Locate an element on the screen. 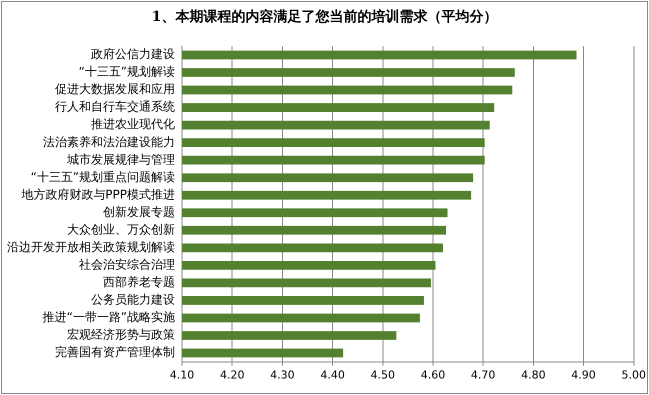  y-tick-label: 城市发展规律与管理 is located at coordinates (120, 159).